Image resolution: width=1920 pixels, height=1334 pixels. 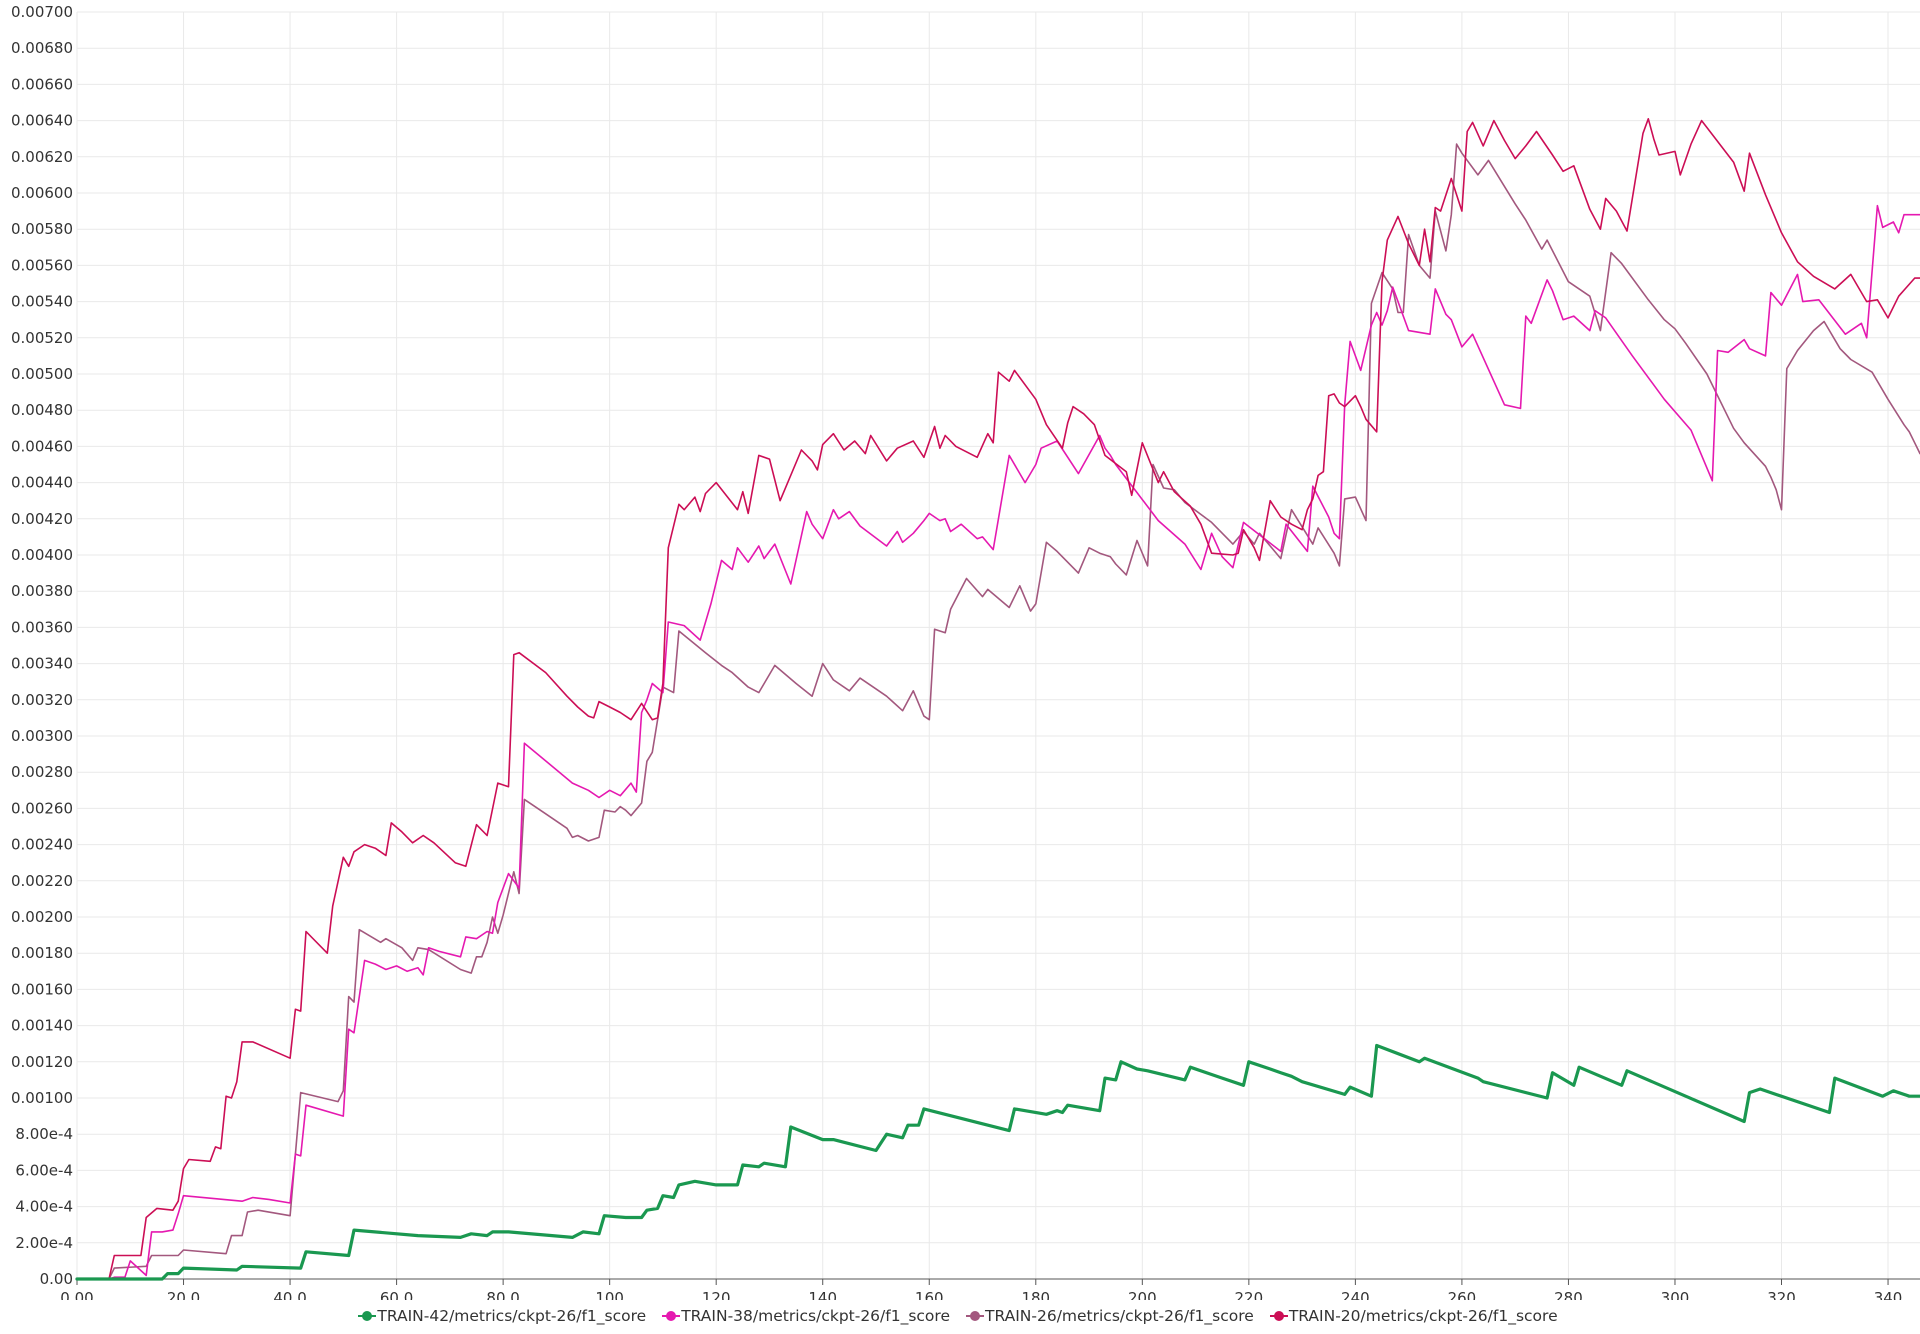 What do you see at coordinates (42, 265) in the screenshot?
I see `y-tick-label: 0.00560` at bounding box center [42, 265].